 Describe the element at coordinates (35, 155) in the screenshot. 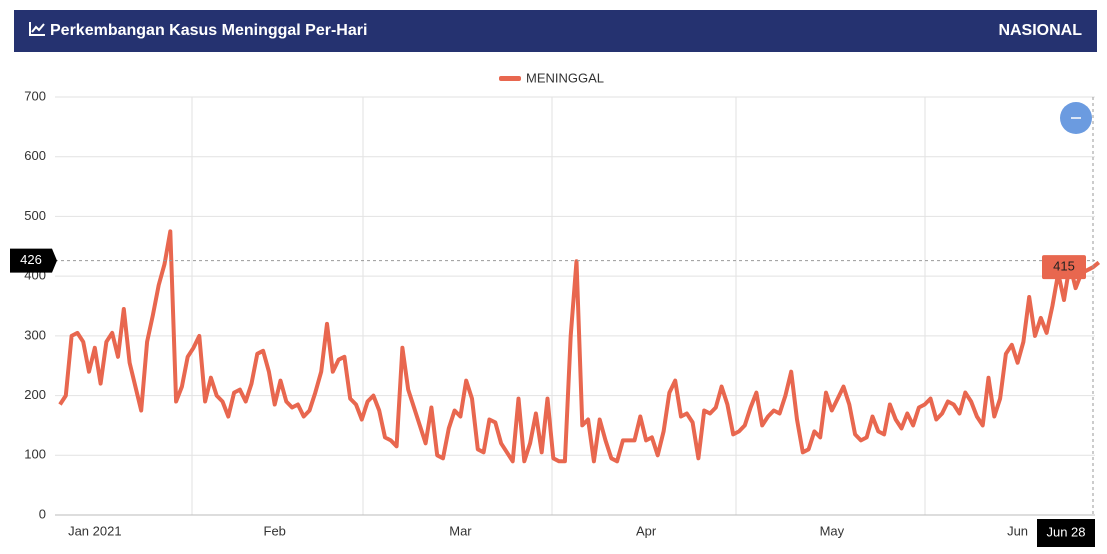

I see `y-tick-label: 600` at that location.